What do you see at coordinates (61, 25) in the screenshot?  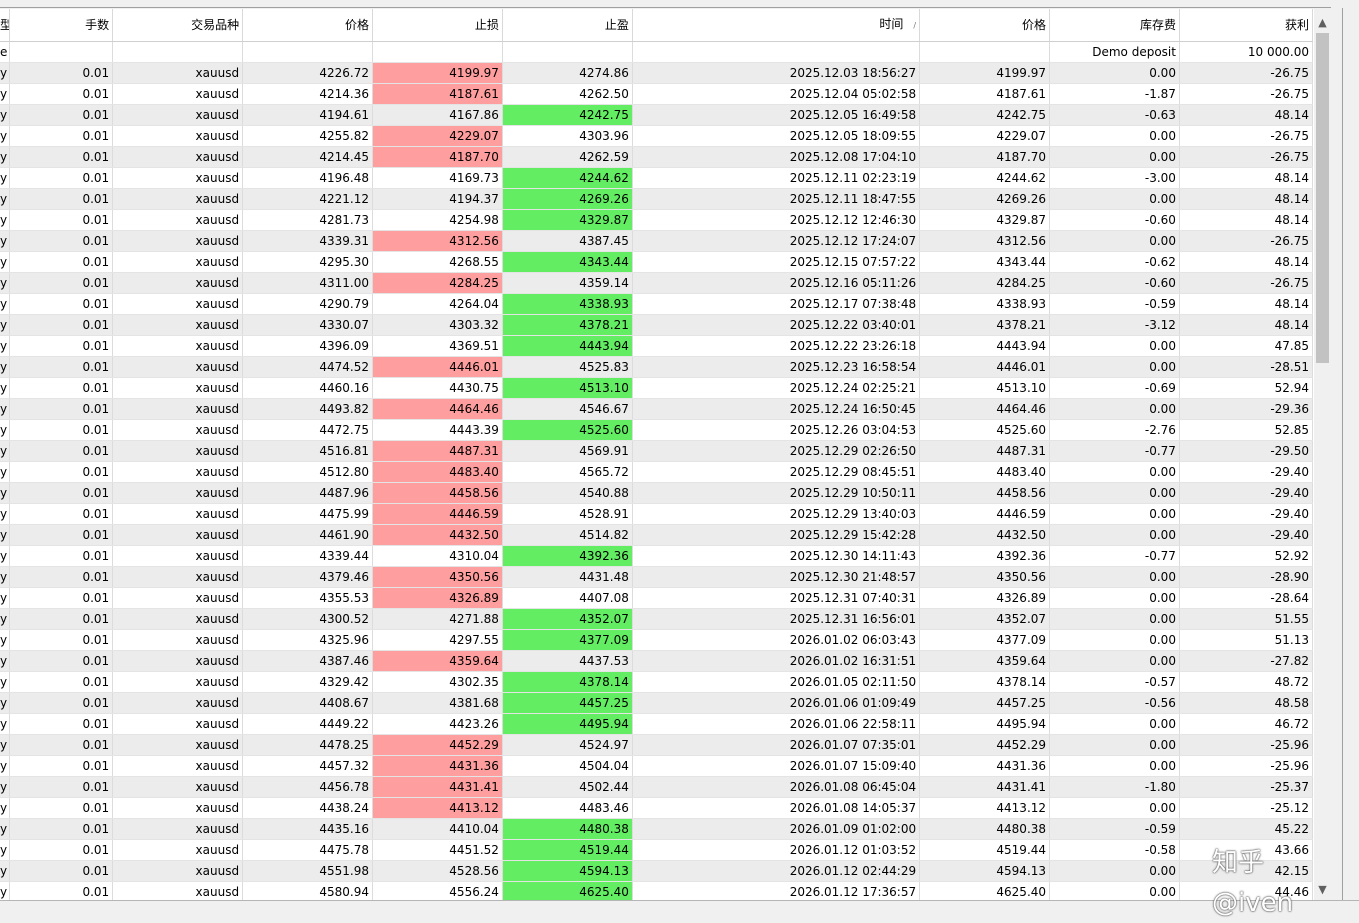 I see `col-header-lots: 手数` at bounding box center [61, 25].